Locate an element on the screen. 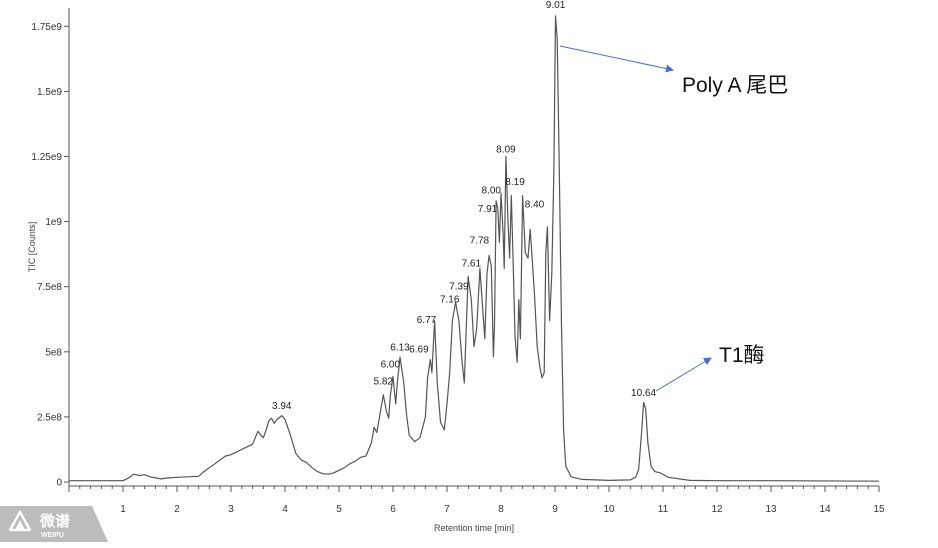 This screenshot has height=548, width=938. peak-label: 8.00 is located at coordinates (492, 190).